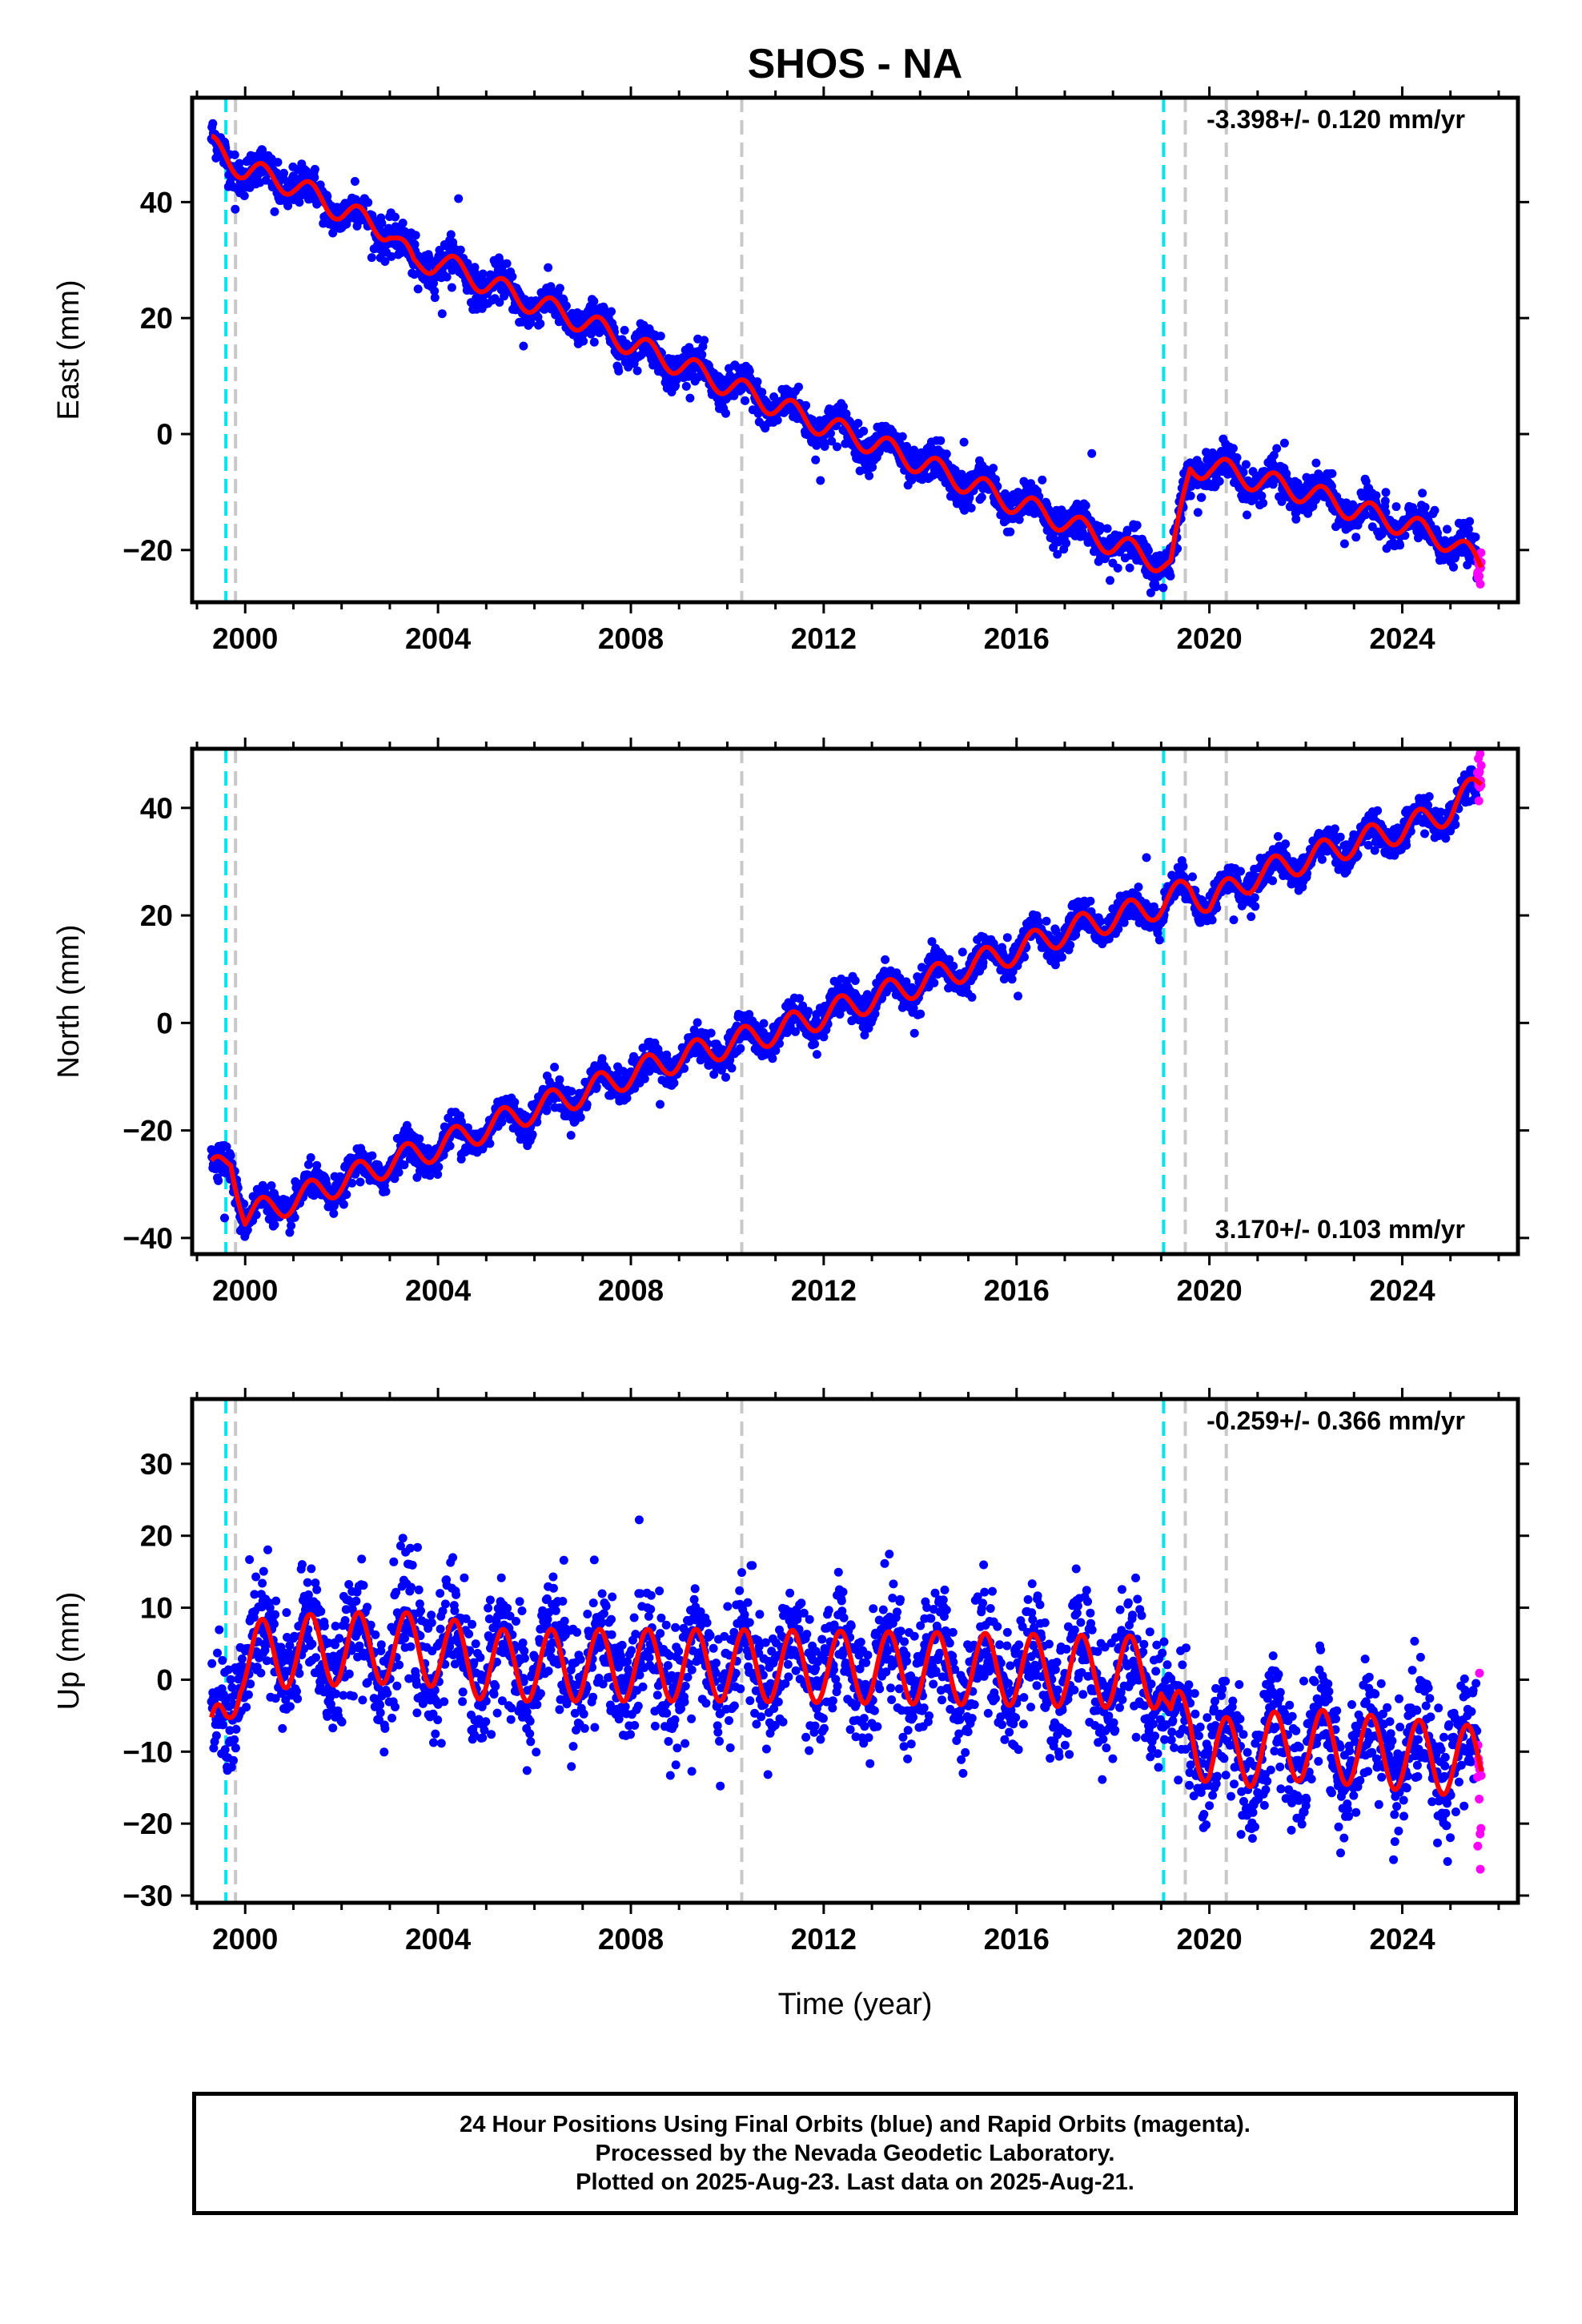 Image resolution: width=1582 pixels, height=2324 pixels. I want to click on x-tick-label: 2008, so click(631, 638).